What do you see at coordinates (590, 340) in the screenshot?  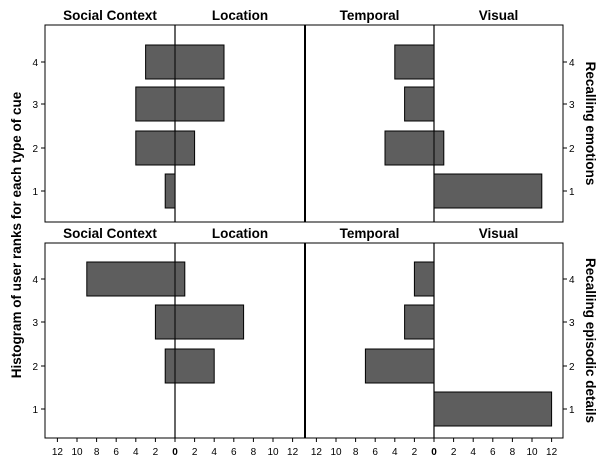 I see `row-title-2: Recalling episodic details` at bounding box center [590, 340].